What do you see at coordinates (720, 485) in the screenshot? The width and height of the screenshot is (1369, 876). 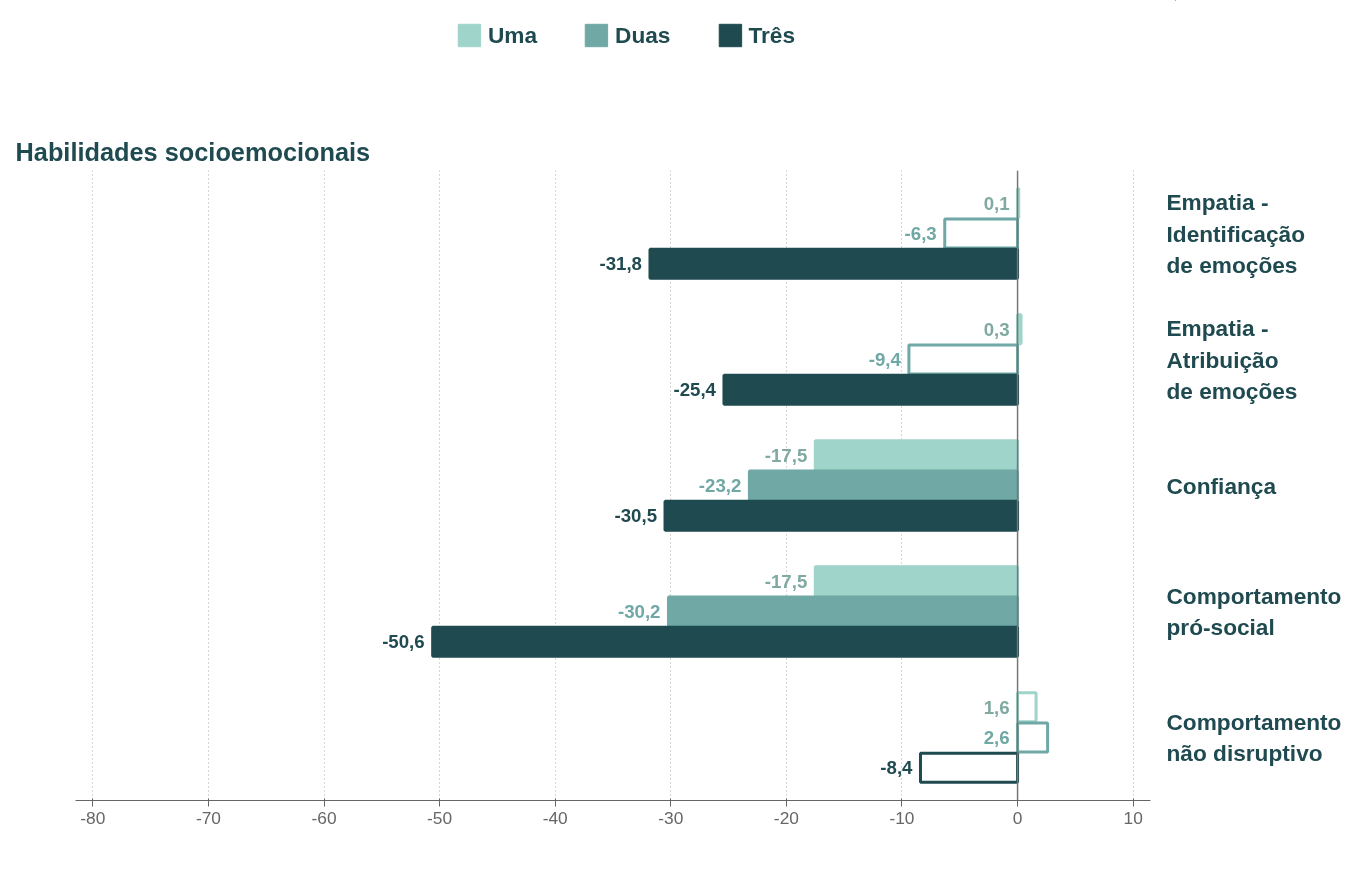 I see `data-label: -23,2` at bounding box center [720, 485].